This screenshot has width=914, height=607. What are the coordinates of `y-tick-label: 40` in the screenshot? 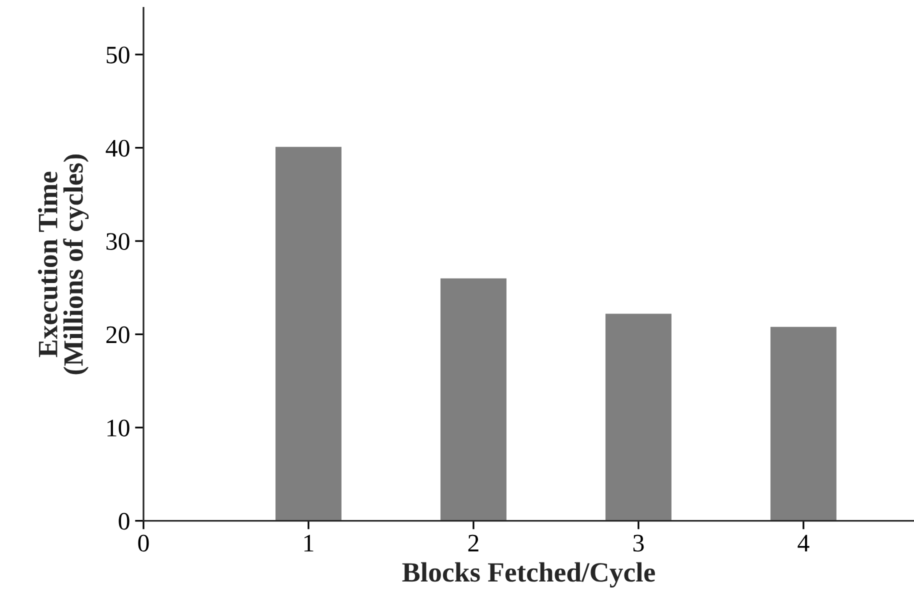 It's located at (118, 148).